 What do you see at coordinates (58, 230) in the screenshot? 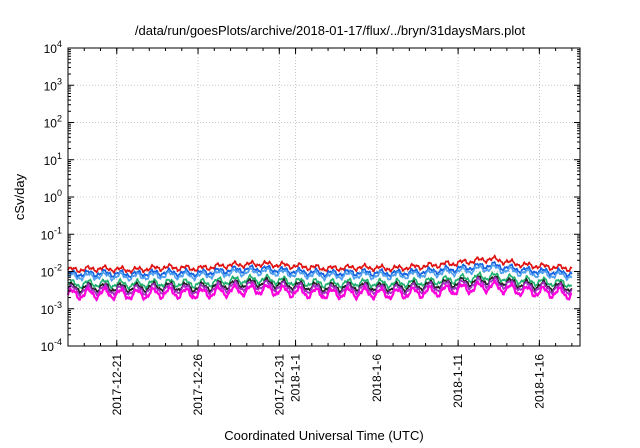
I see `y-tick-exponent: -1` at bounding box center [58, 230].